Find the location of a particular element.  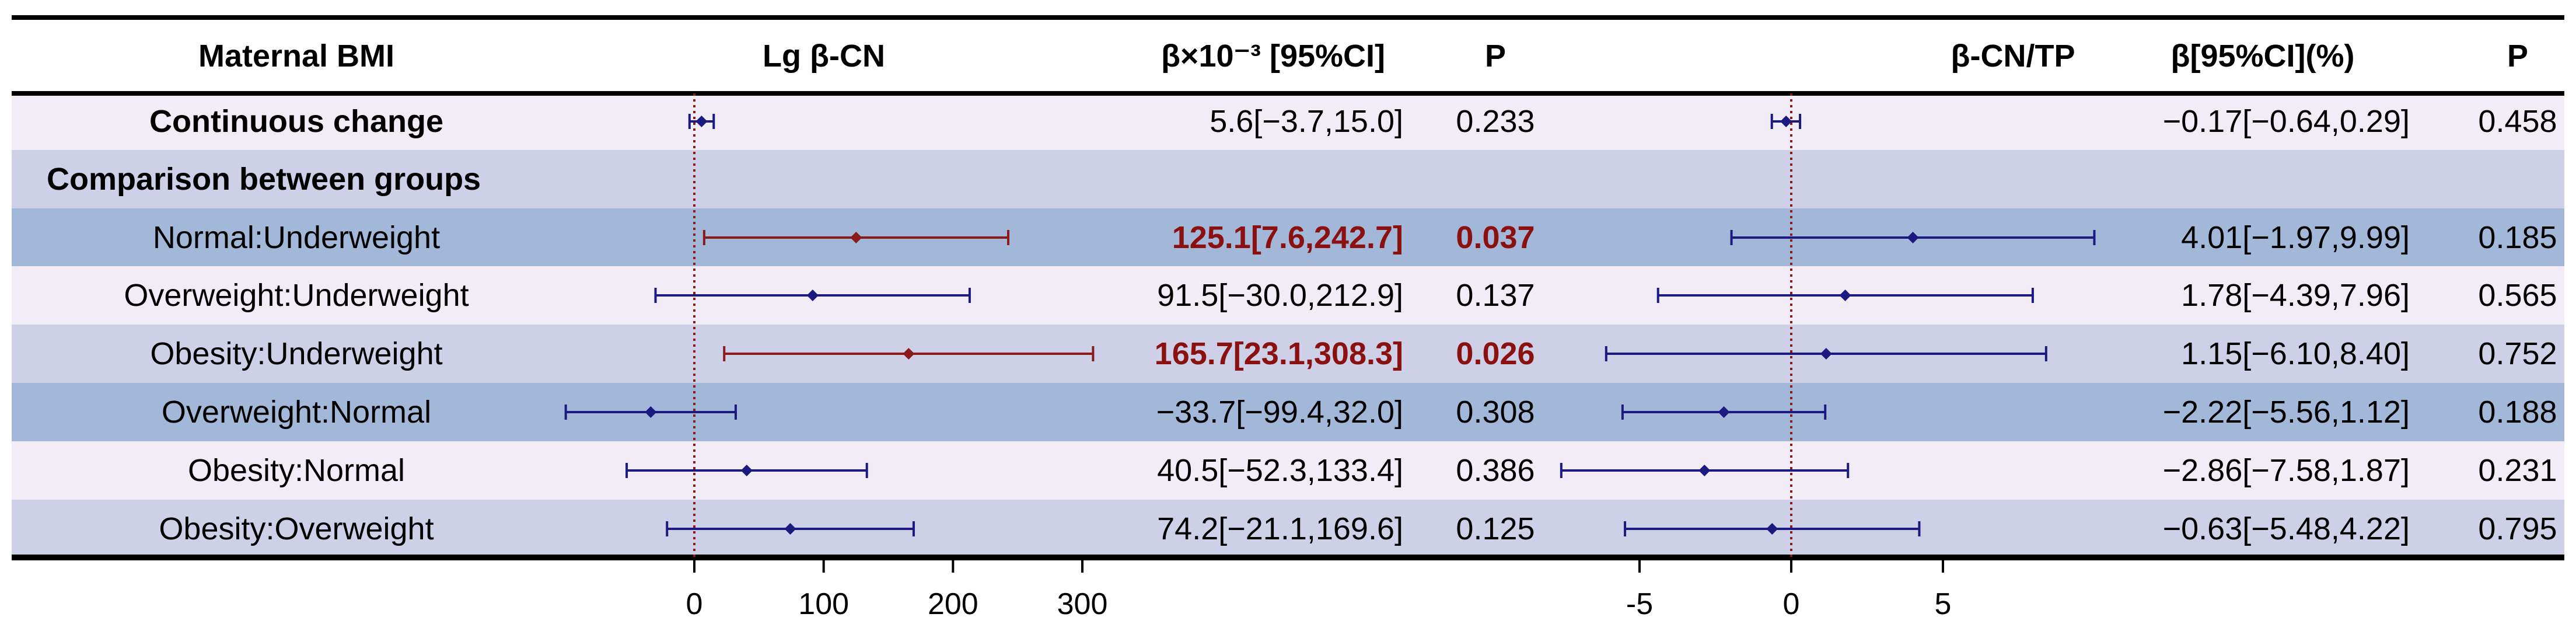

ratio-axis-tick-label: 5 is located at coordinates (1943, 604).